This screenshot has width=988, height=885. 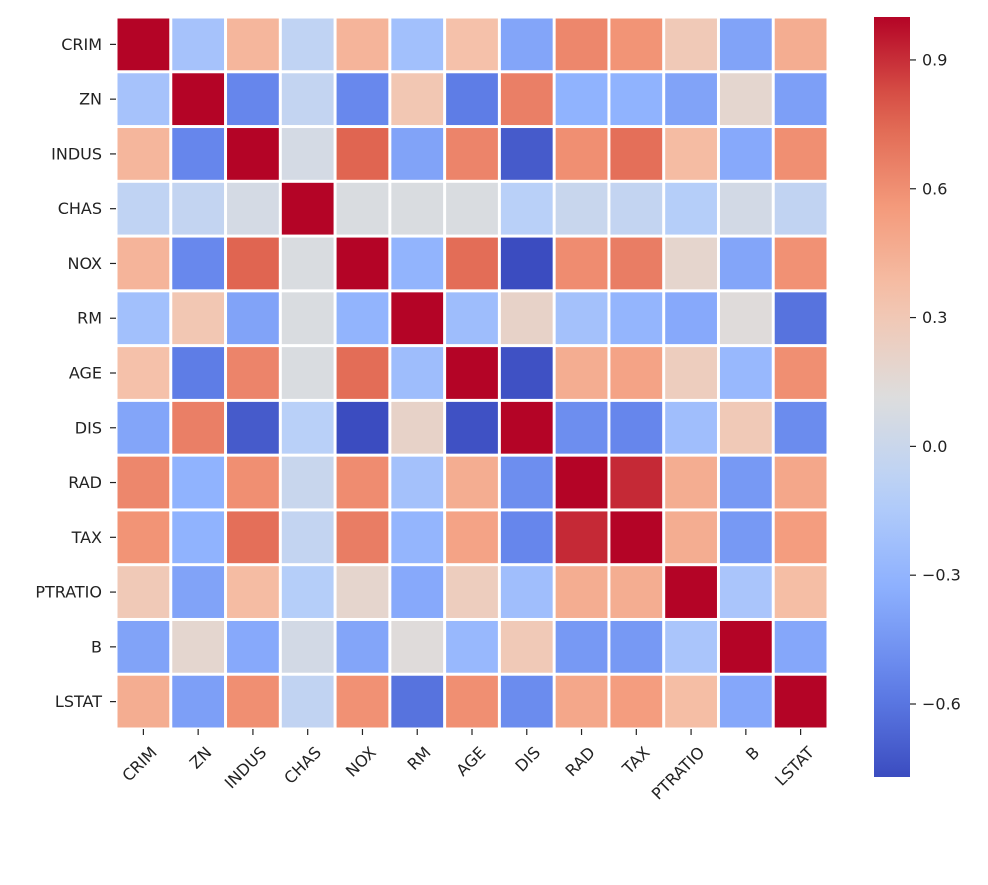 What do you see at coordinates (307, 318) in the screenshot?
I see `heatmap-cell-rm-chas` at bounding box center [307, 318].